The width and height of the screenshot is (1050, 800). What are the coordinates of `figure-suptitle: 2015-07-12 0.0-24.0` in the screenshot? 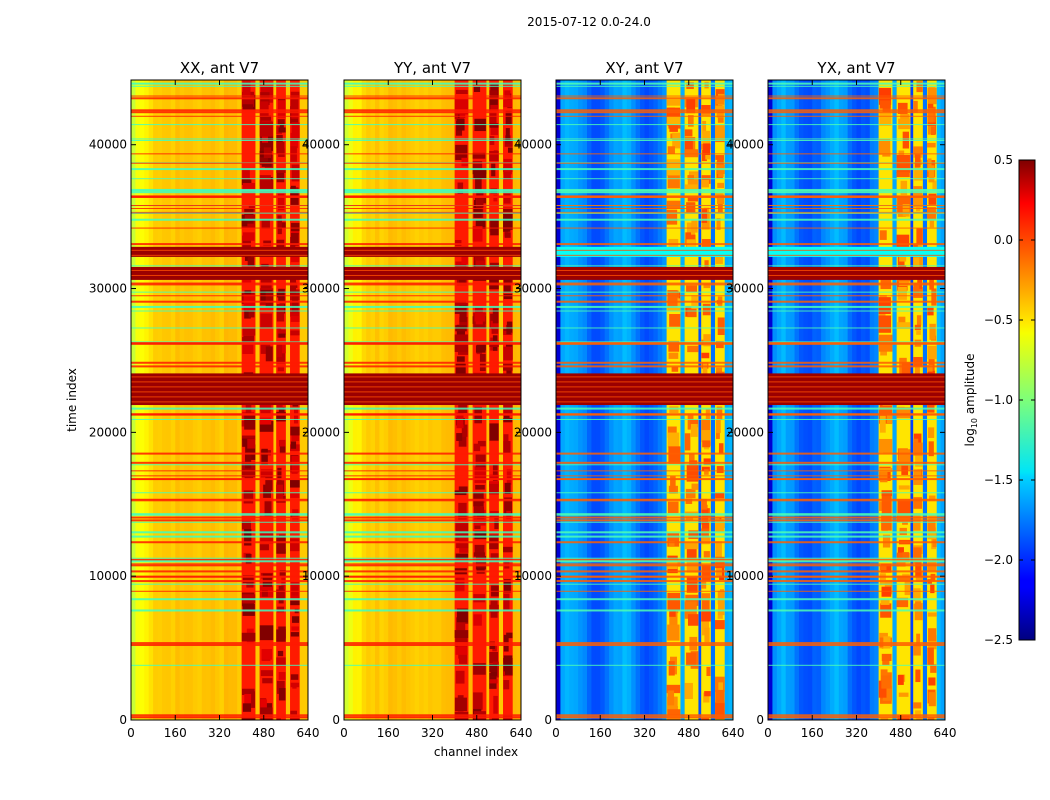 It's located at (589, 22).